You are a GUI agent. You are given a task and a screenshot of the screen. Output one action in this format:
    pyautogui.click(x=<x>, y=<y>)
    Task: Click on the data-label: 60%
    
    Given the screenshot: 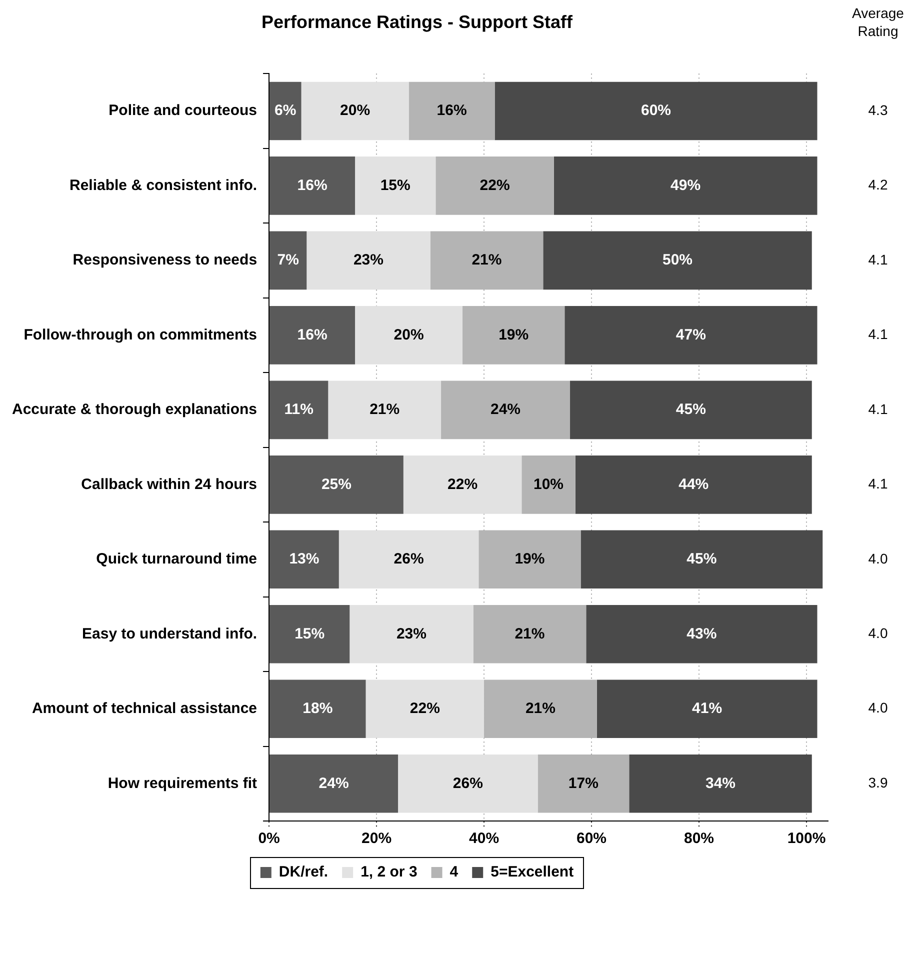 What is the action you would take?
    pyautogui.click(x=656, y=111)
    